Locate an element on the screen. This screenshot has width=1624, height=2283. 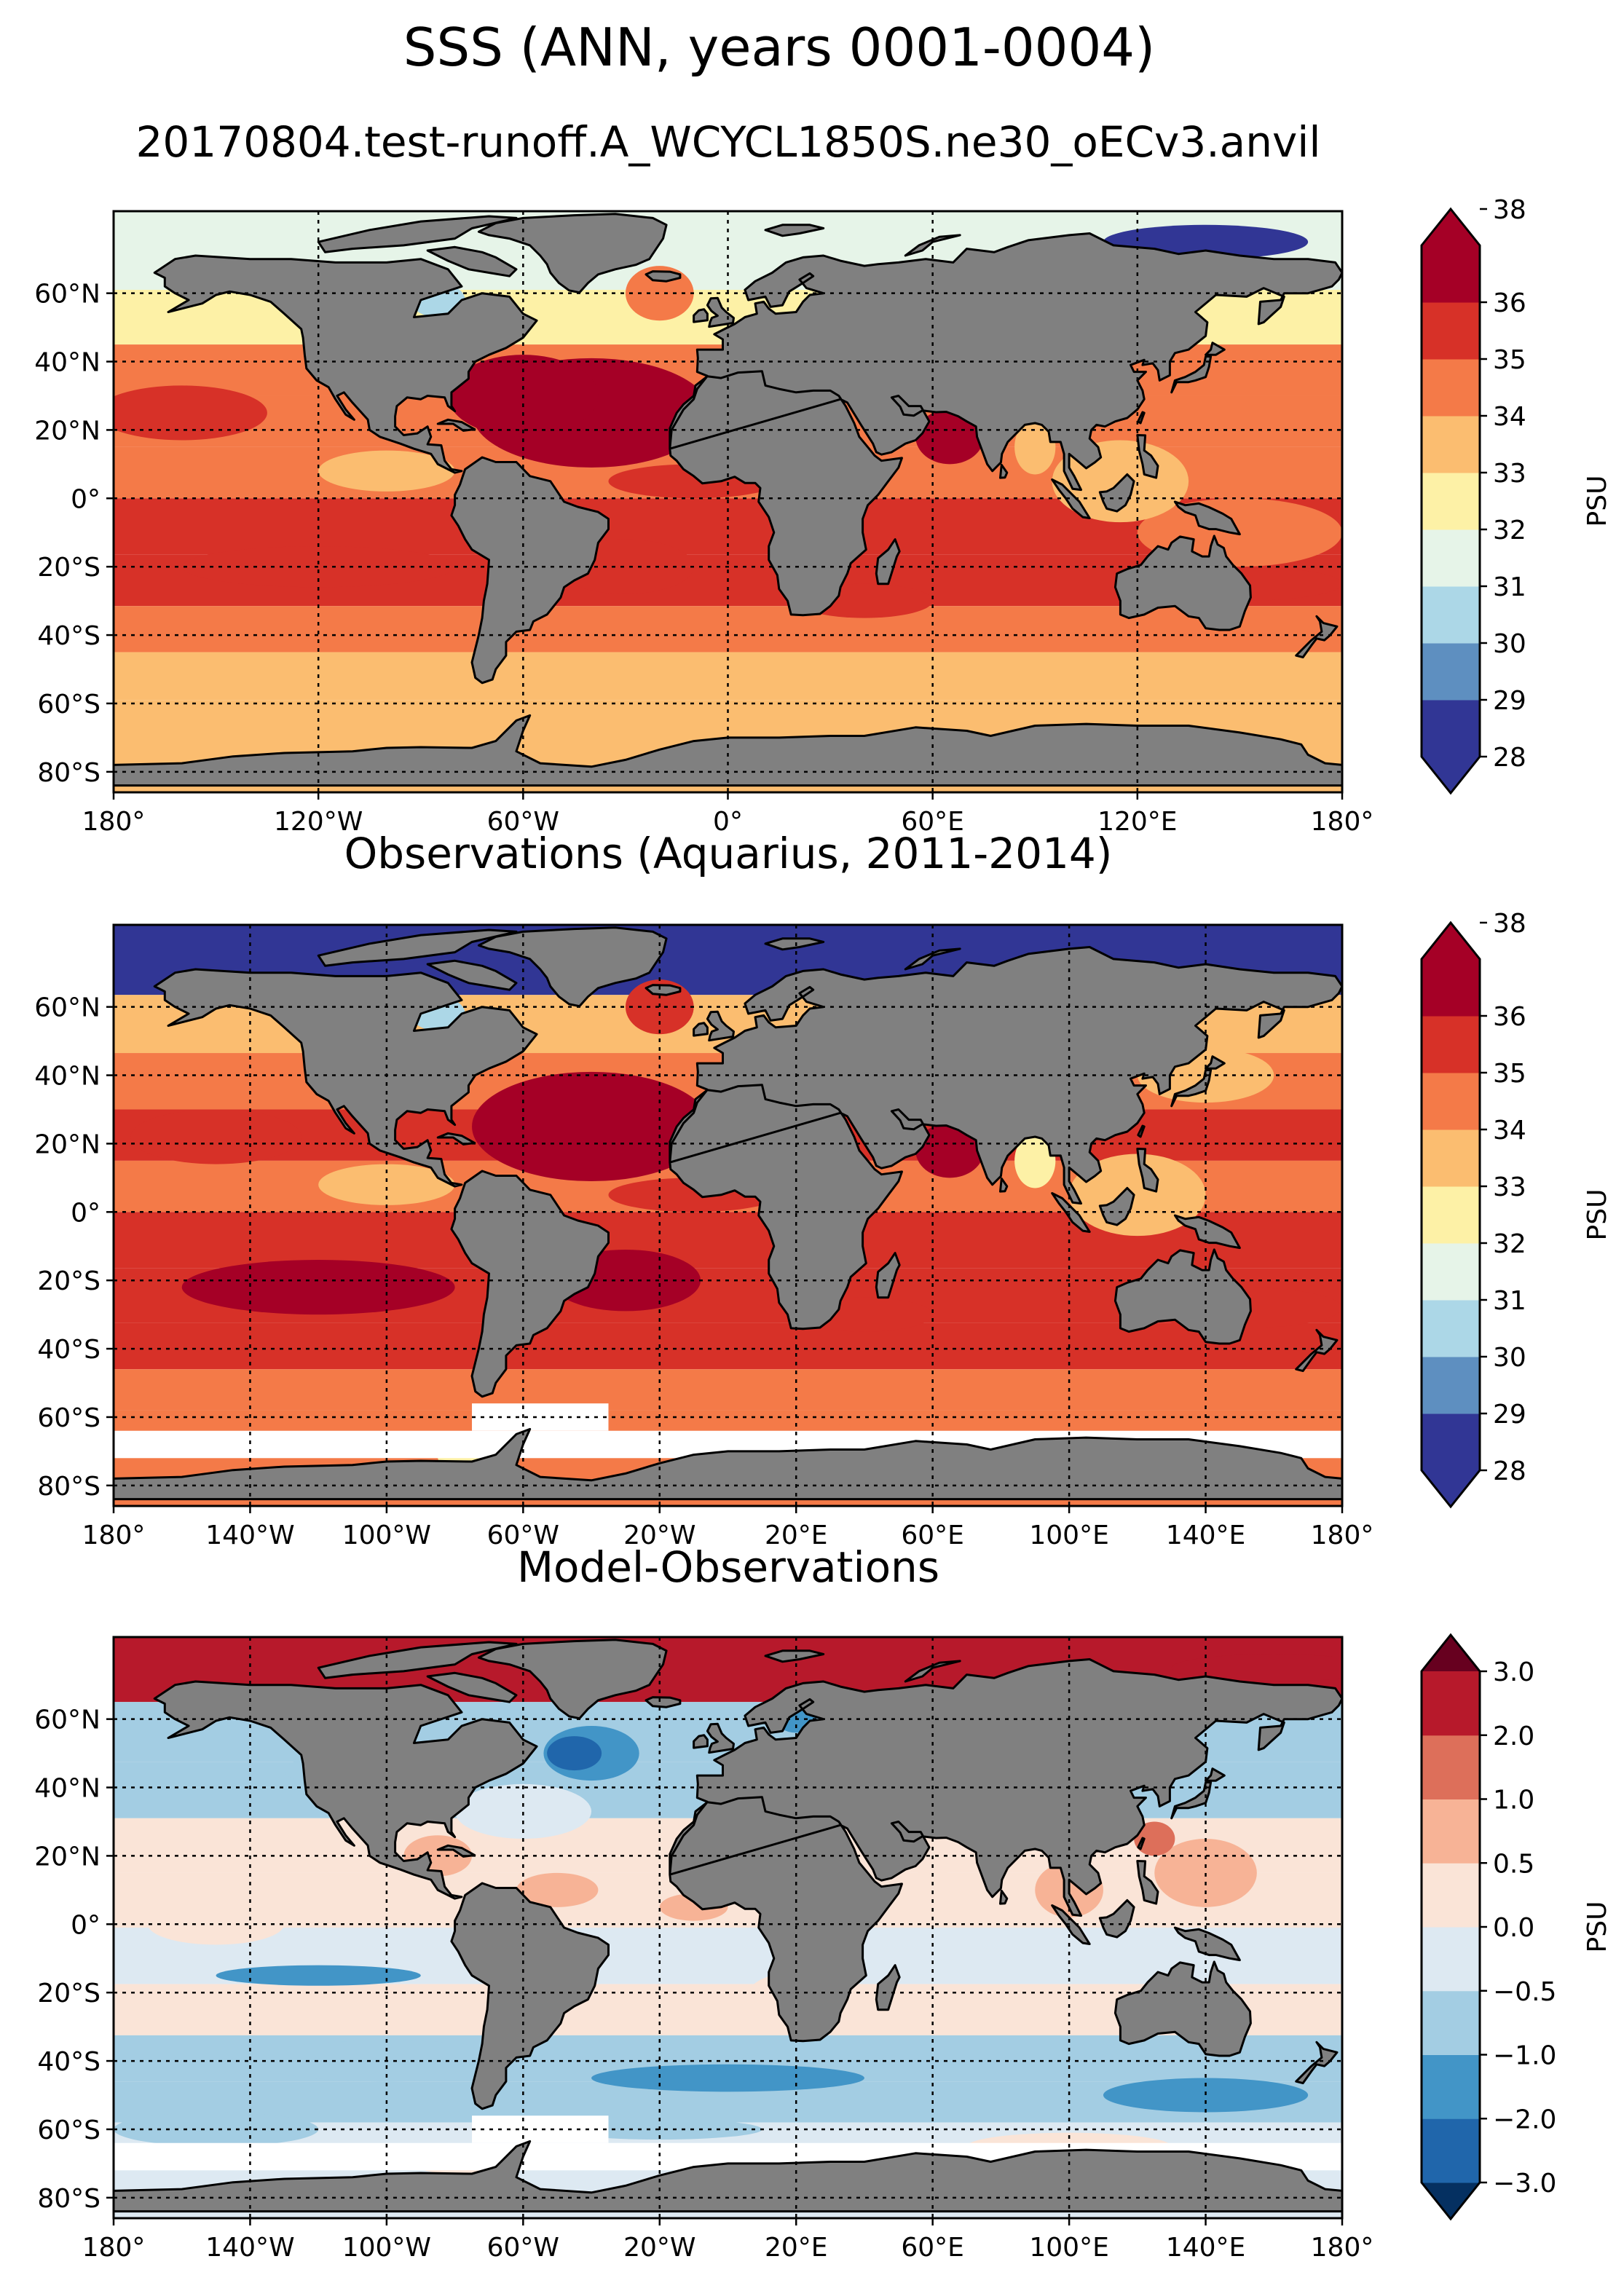
lon-tick-label: 140°E is located at coordinates (1205, 1535).